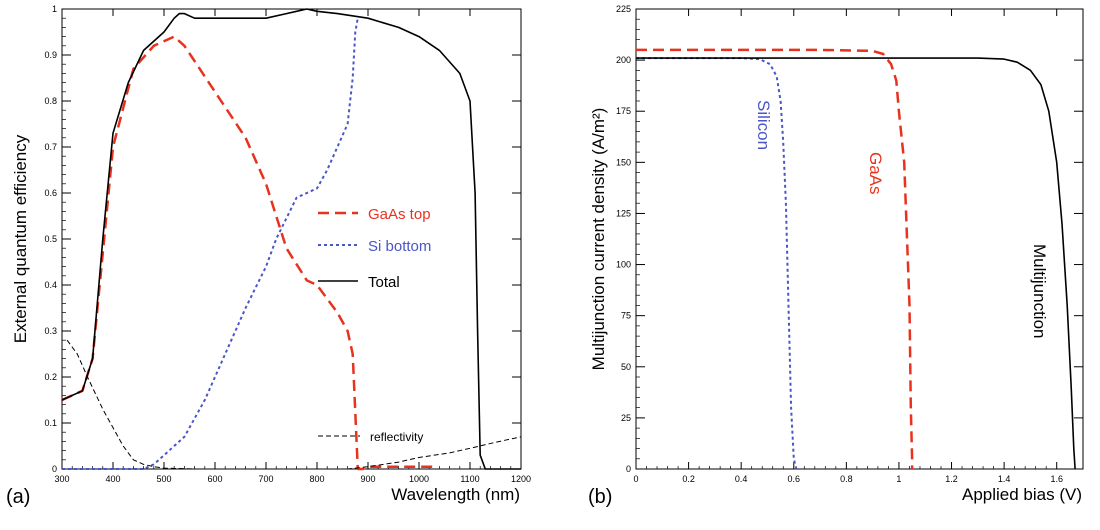 Image resolution: width=1100 pixels, height=530 pixels. Describe the element at coordinates (50, 377) in the screenshot. I see `y-tick-label: 0.2` at that location.